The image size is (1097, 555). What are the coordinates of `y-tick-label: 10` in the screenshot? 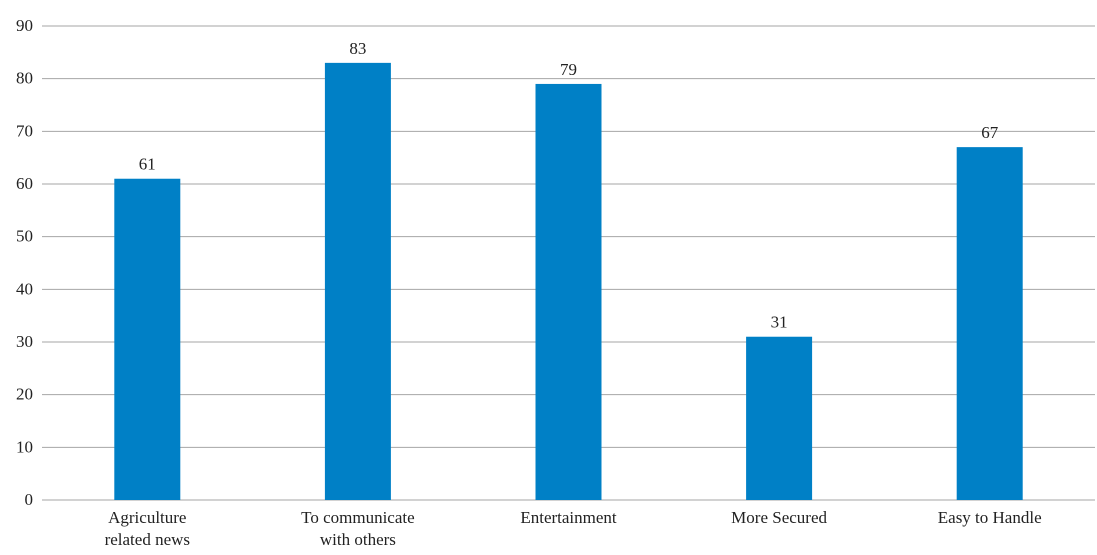 It's located at (24, 446).